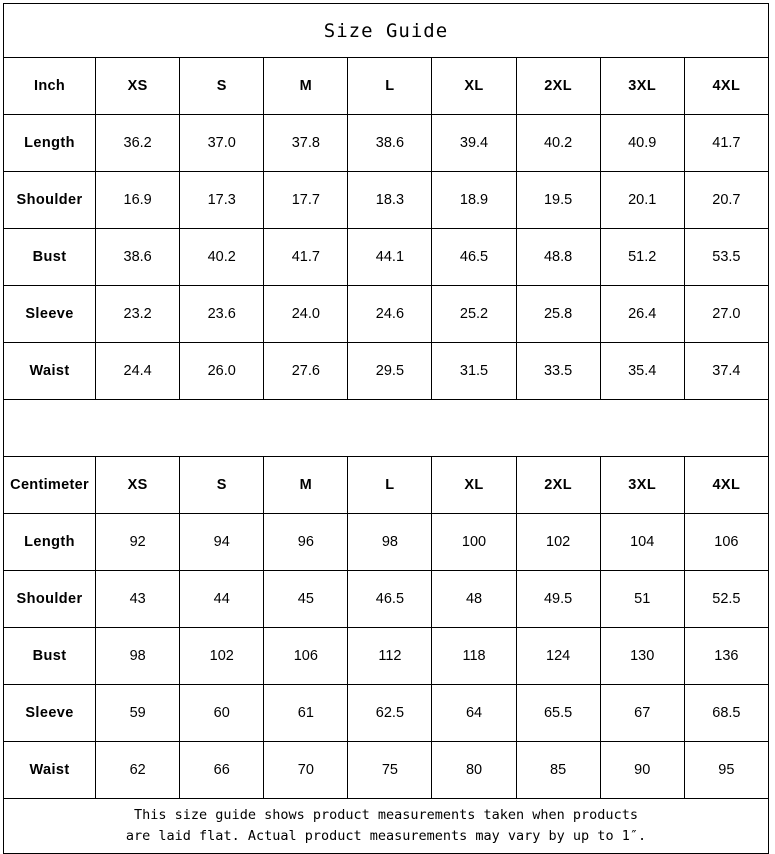 This screenshot has width=775, height=854. I want to click on measurement-cell: 67, so click(642, 713).